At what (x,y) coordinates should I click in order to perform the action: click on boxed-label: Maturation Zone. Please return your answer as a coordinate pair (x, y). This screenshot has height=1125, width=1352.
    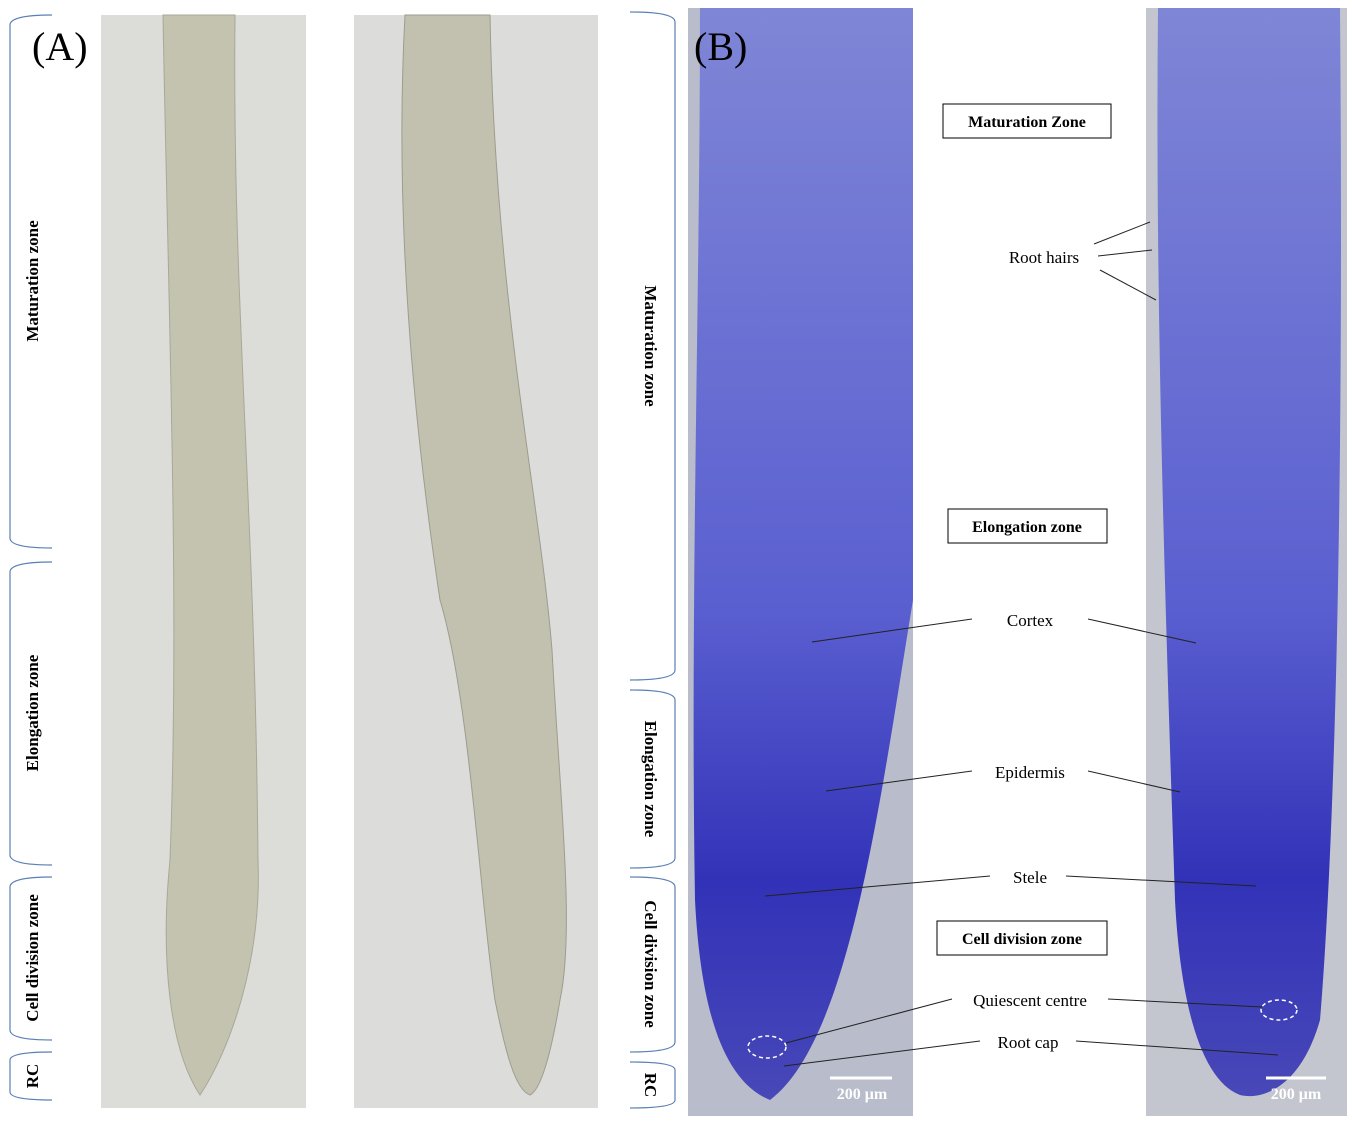
    Looking at the image, I should click on (1027, 122).